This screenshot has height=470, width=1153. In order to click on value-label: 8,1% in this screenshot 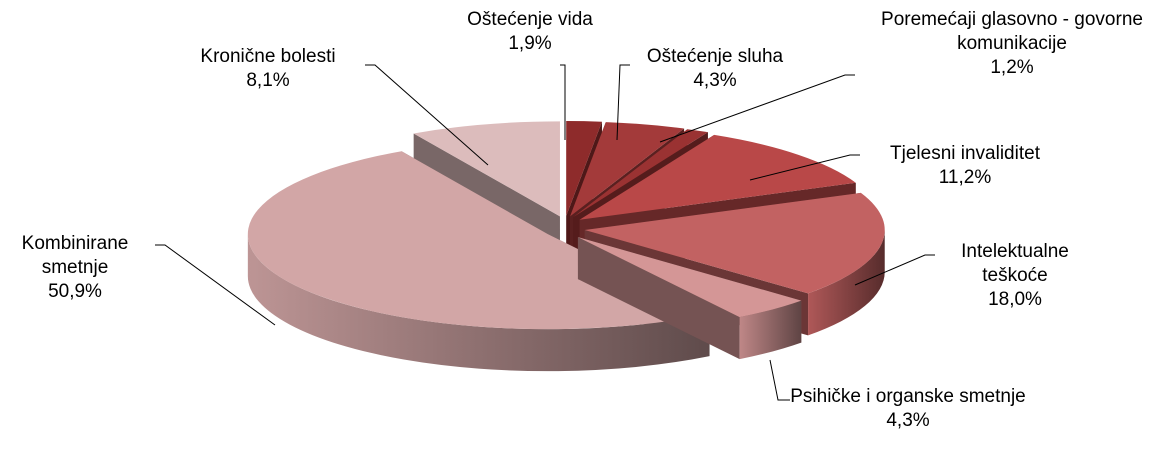, I will do `click(268, 80)`.